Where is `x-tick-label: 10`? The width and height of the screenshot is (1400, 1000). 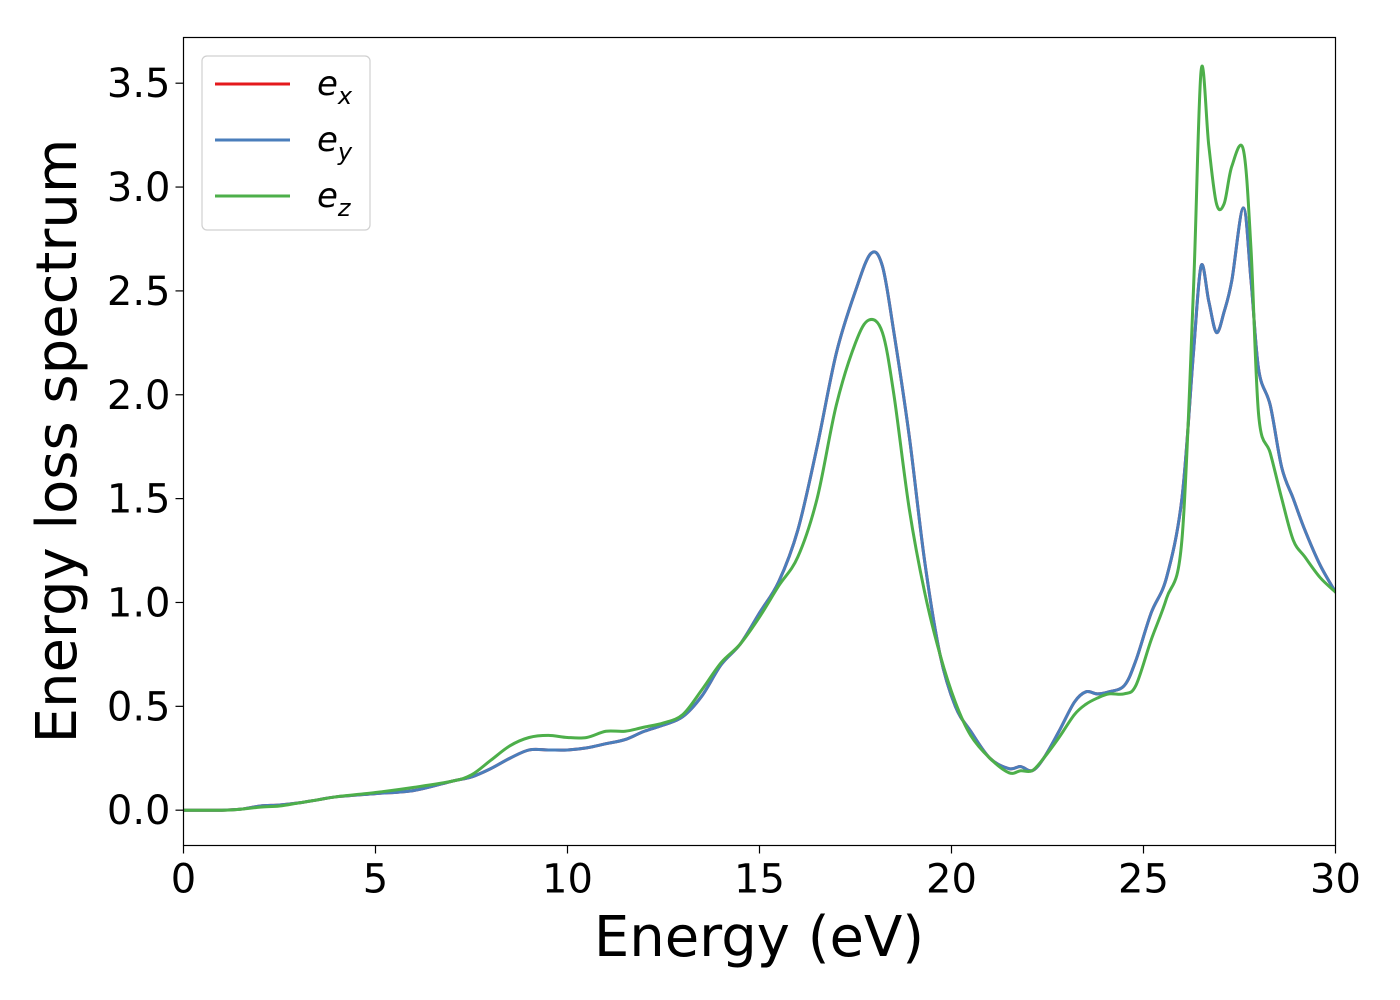 x-tick-label: 10 is located at coordinates (567, 880).